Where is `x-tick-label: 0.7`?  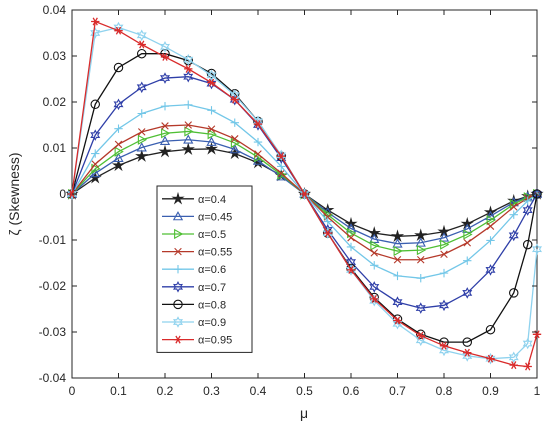 x-tick-label: 0.7 is located at coordinates (397, 391).